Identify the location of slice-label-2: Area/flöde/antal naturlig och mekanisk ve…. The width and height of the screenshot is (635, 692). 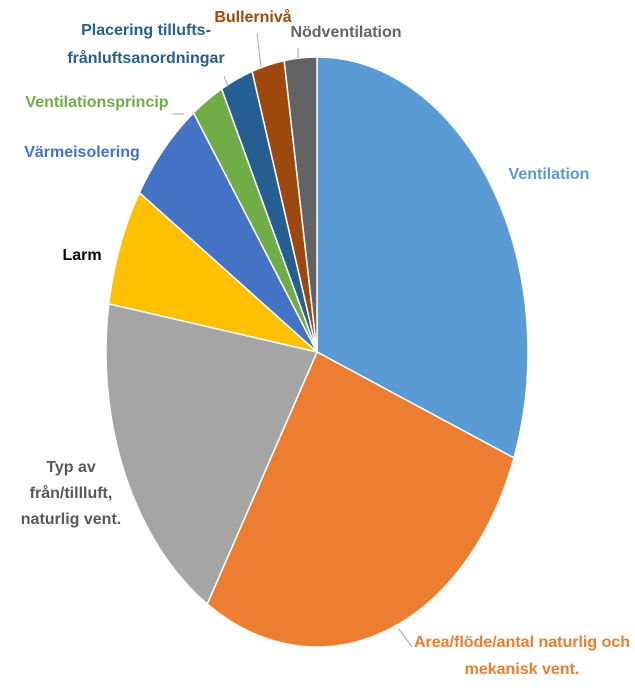
(522, 656).